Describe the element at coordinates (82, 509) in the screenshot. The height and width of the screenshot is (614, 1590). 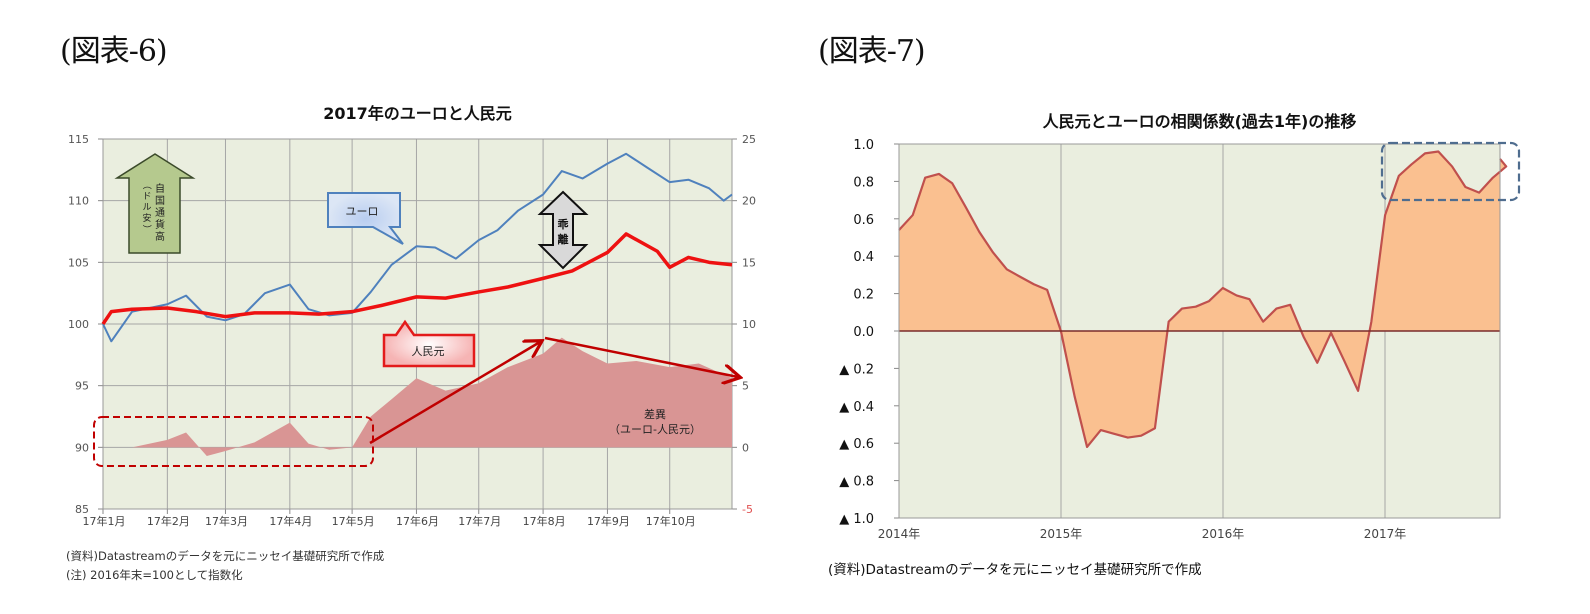
I see `y-left-tick-label: 85` at that location.